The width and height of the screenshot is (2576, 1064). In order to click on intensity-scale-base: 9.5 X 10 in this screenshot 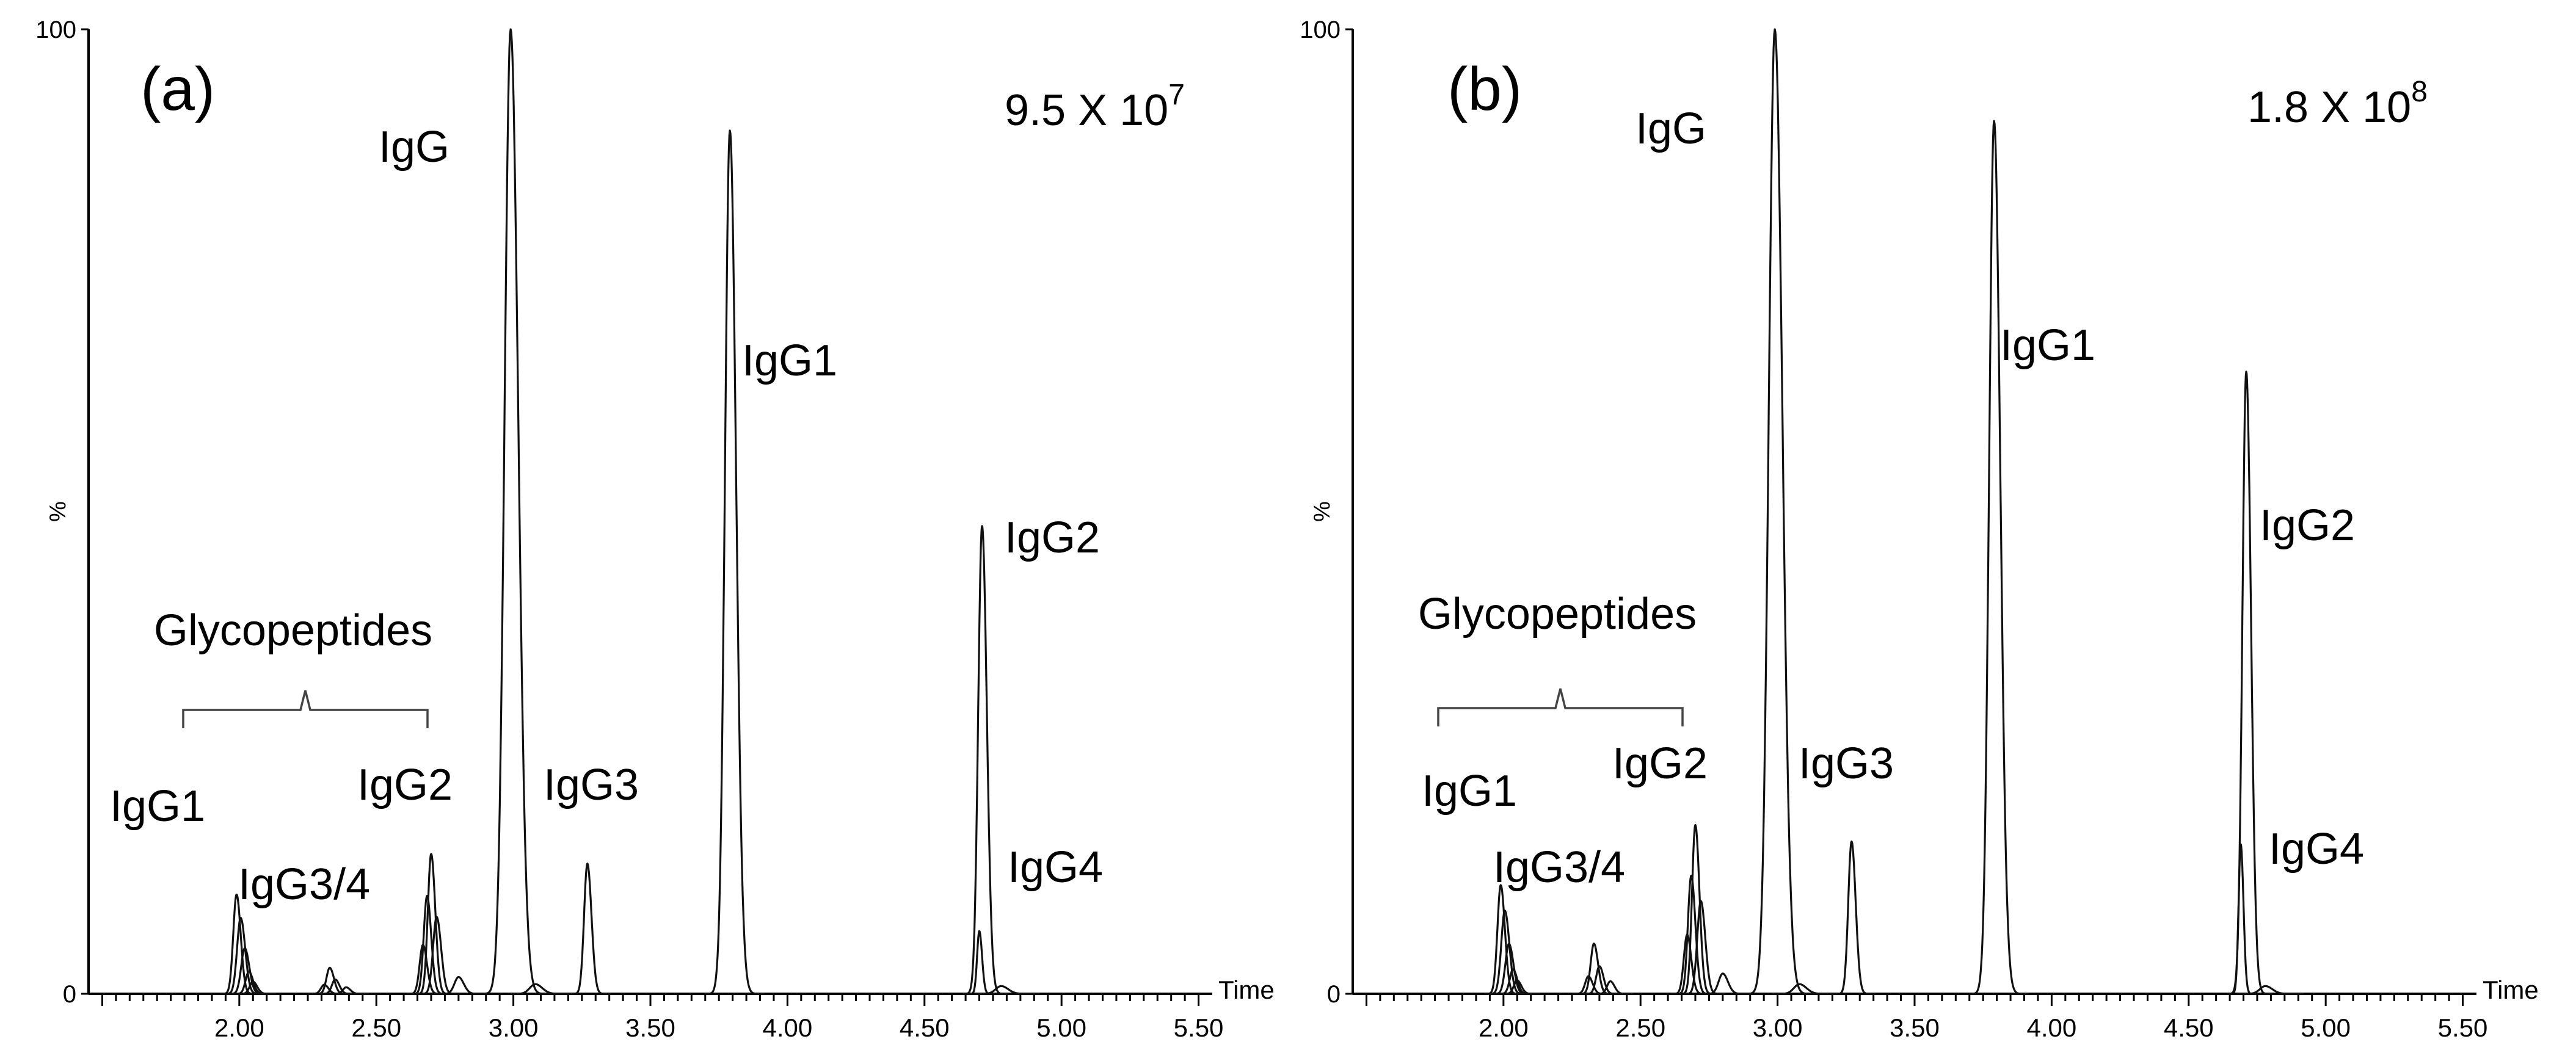, I will do `click(1087, 110)`.